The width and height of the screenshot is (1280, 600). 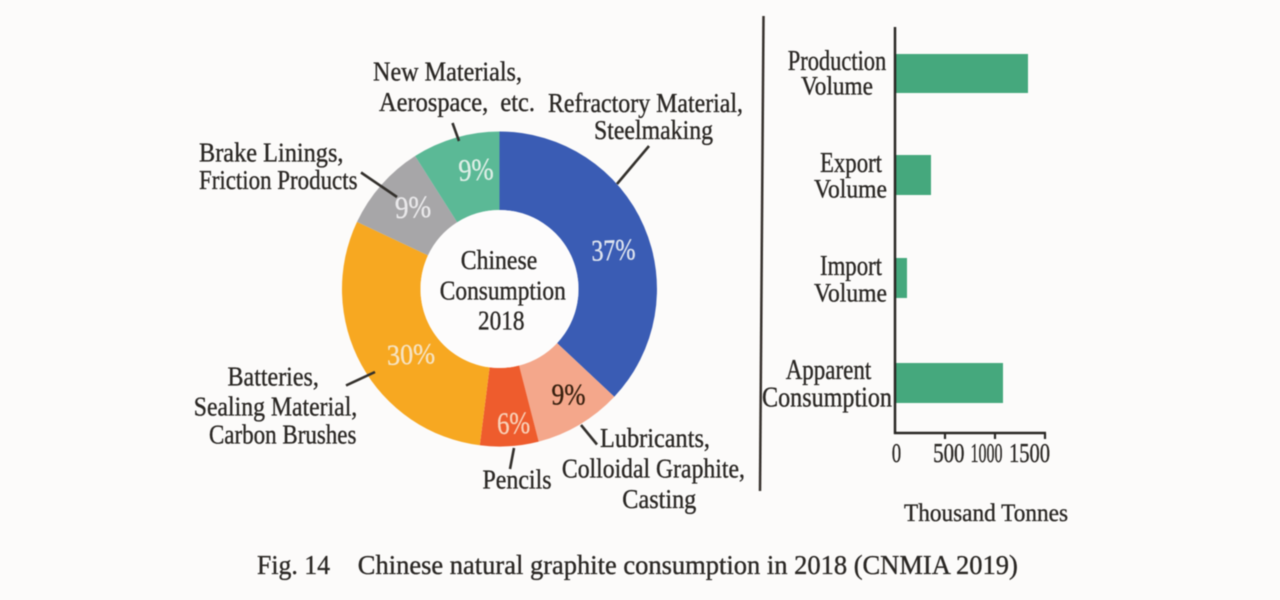 What do you see at coordinates (837, 61) in the screenshot?
I see `svg-text: Production` at bounding box center [837, 61].